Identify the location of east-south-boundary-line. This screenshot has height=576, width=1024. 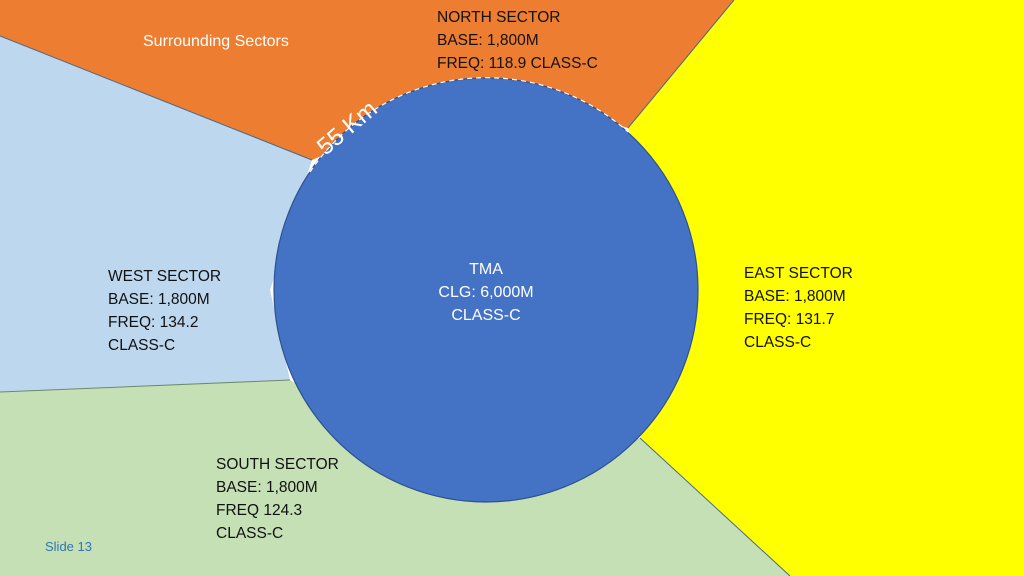
(715, 506).